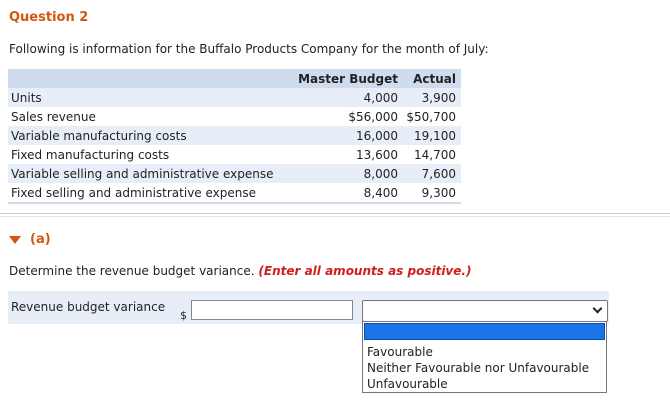 Image resolution: width=670 pixels, height=400 pixels. I want to click on row-actual-value: 3,900, so click(432, 97).